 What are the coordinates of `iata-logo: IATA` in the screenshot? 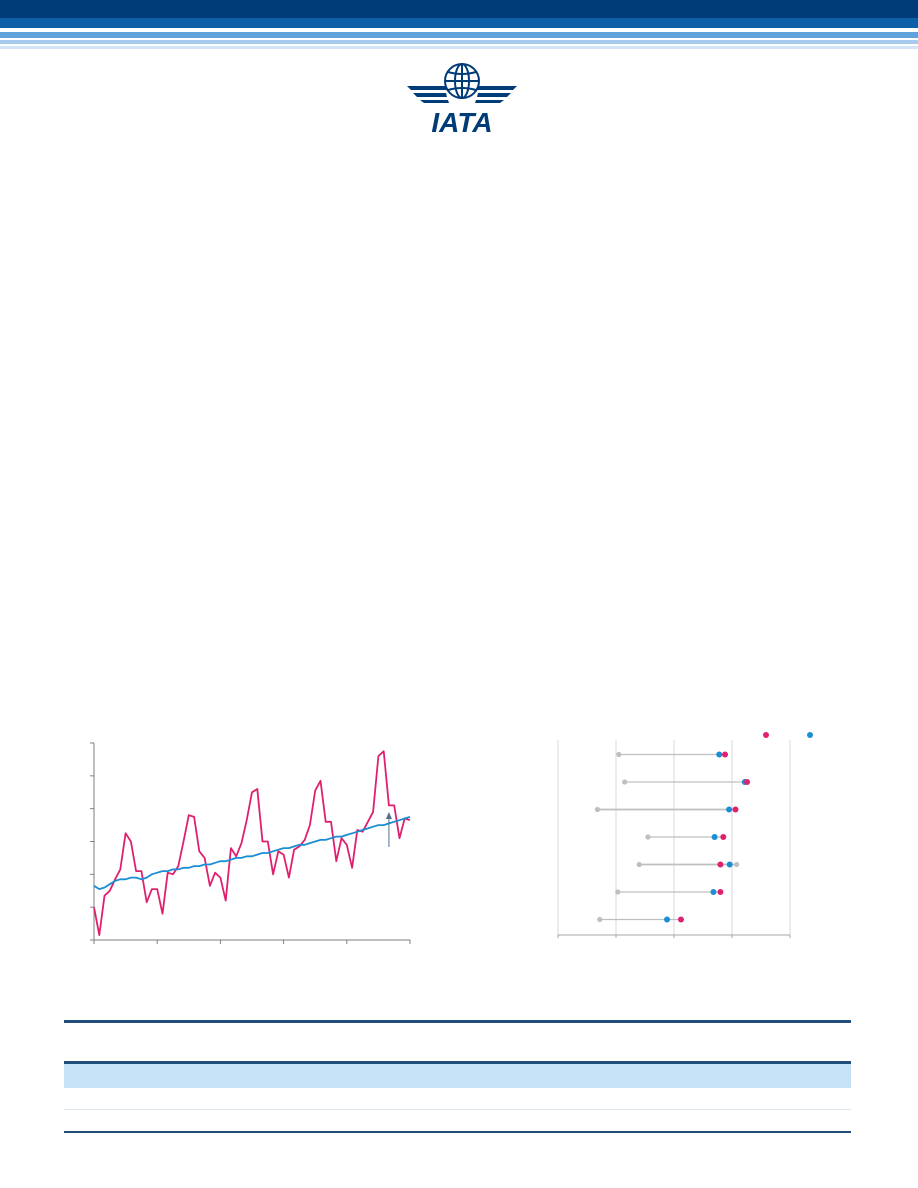 It's located at (462, 99).